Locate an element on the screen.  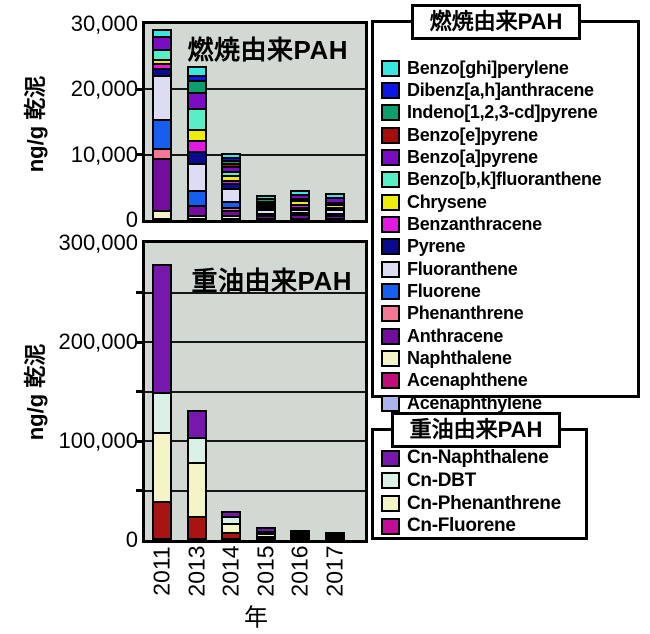
legend-item: Cn-Fluorene is located at coordinates (448, 526).